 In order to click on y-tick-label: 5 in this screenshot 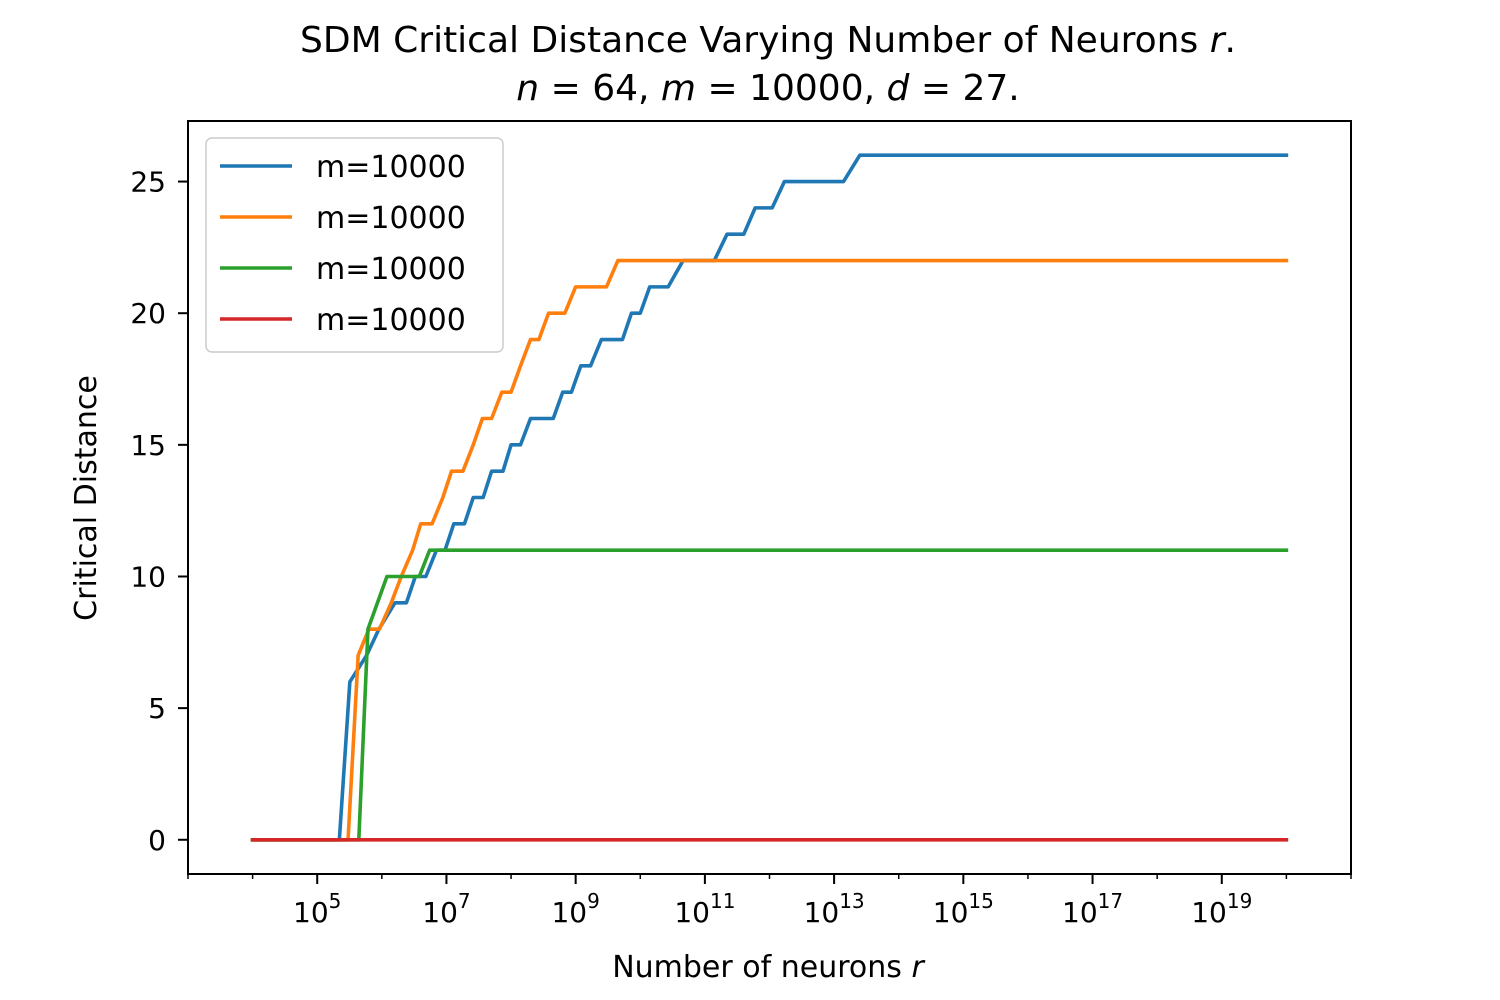, I will do `click(157, 708)`.